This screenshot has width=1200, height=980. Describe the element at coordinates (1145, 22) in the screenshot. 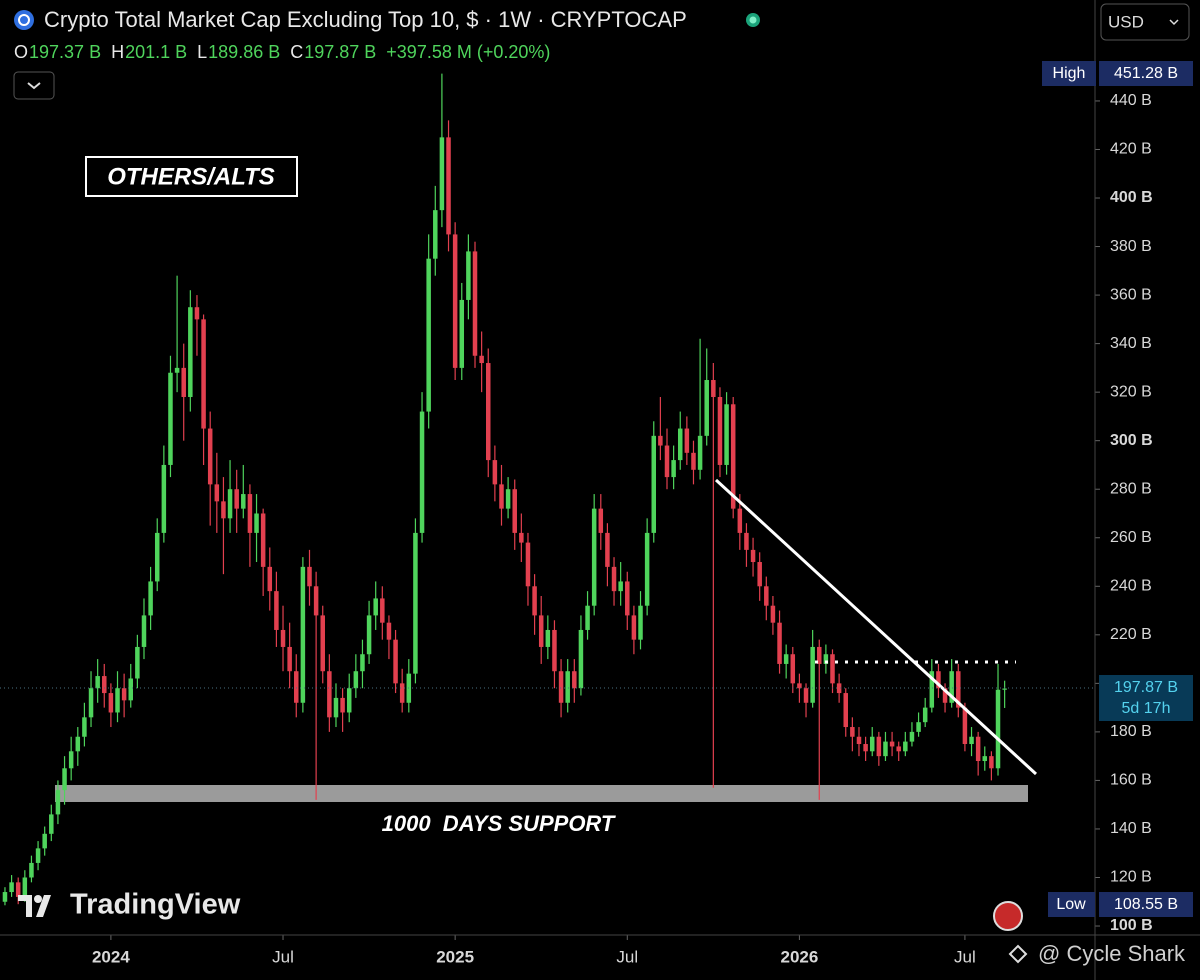

I see `currency-button` at that location.